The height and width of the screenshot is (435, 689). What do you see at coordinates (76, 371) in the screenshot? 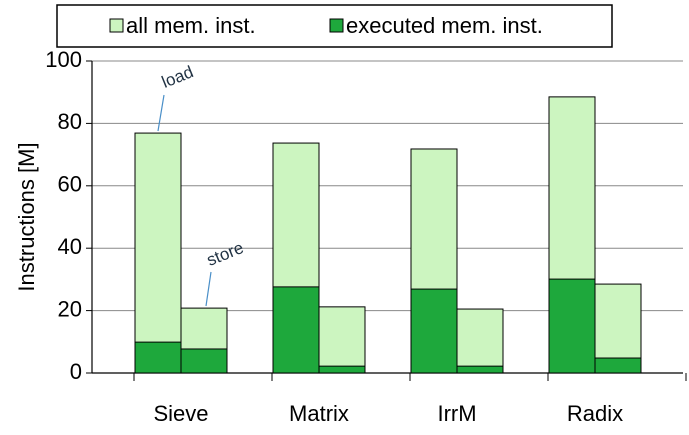
I see `y-tick-label: 0` at bounding box center [76, 371].